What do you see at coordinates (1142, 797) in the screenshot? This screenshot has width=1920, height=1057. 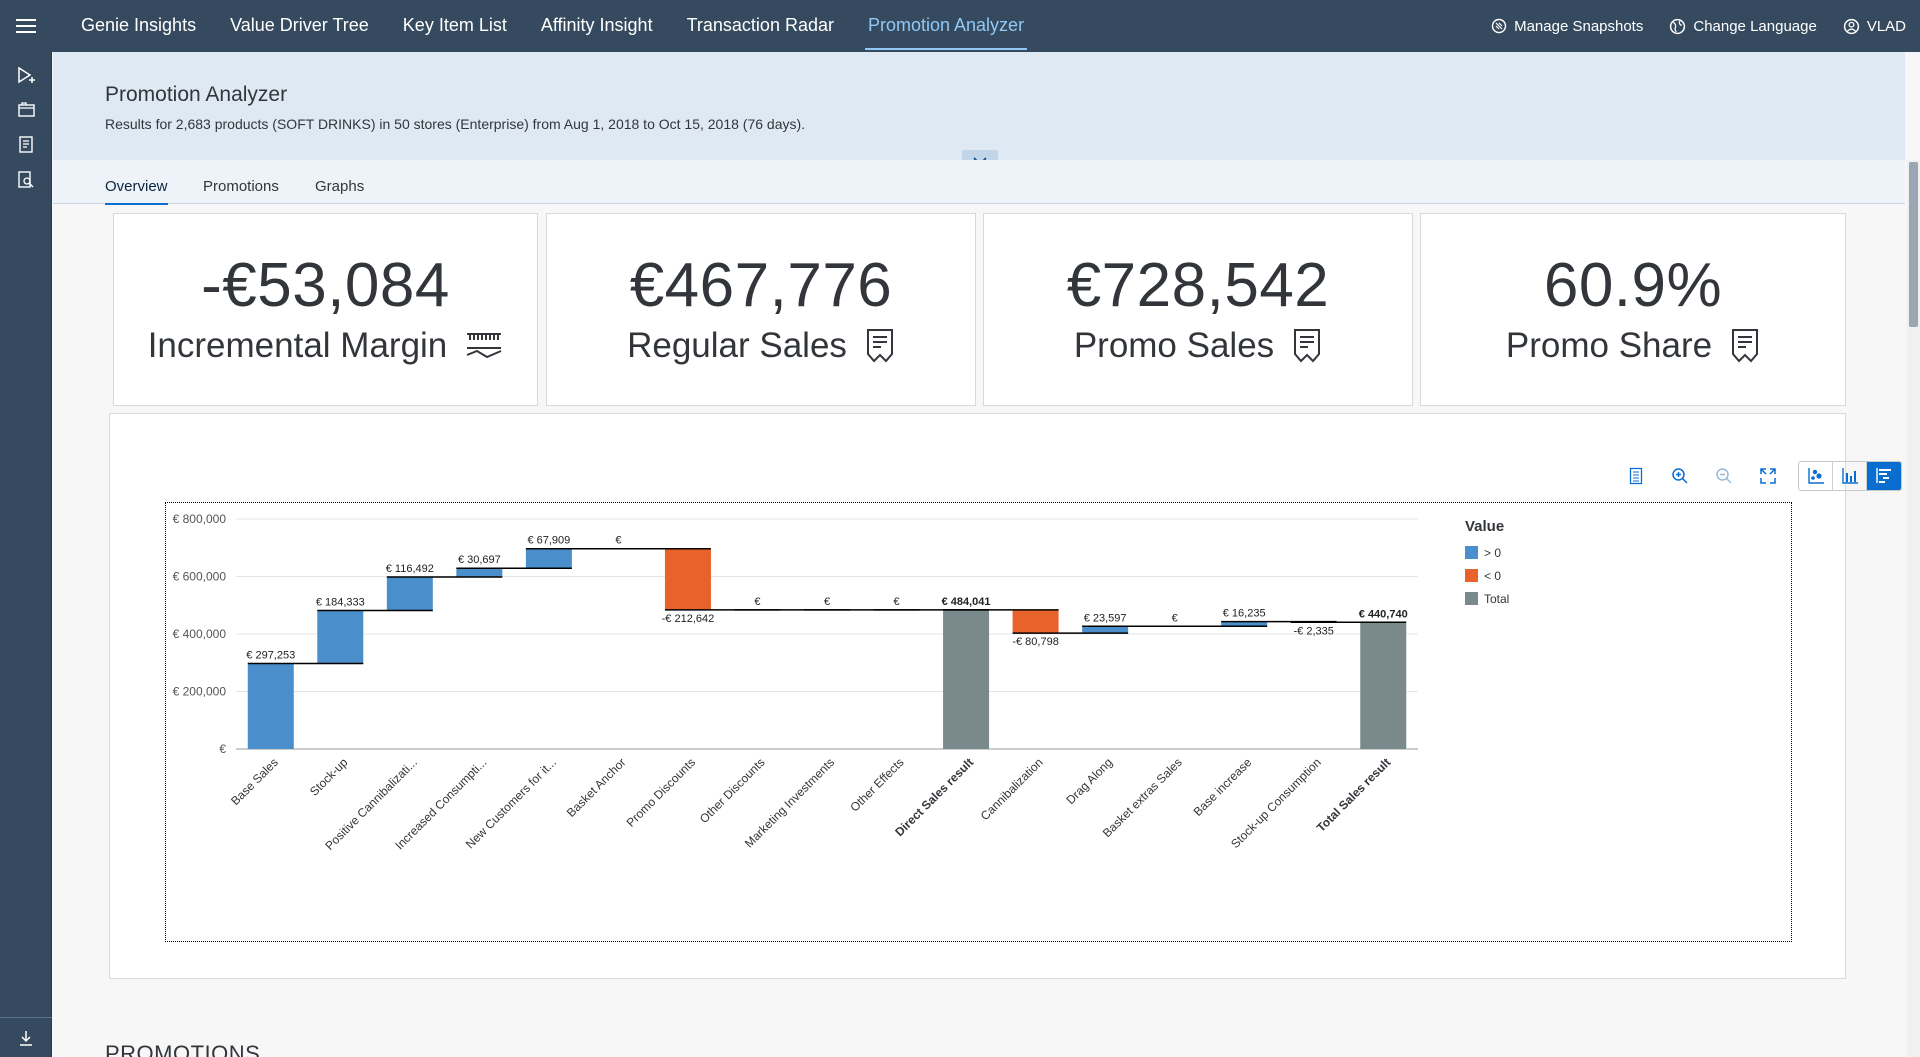 I see `x-tick-label: Basket extras Sales` at bounding box center [1142, 797].